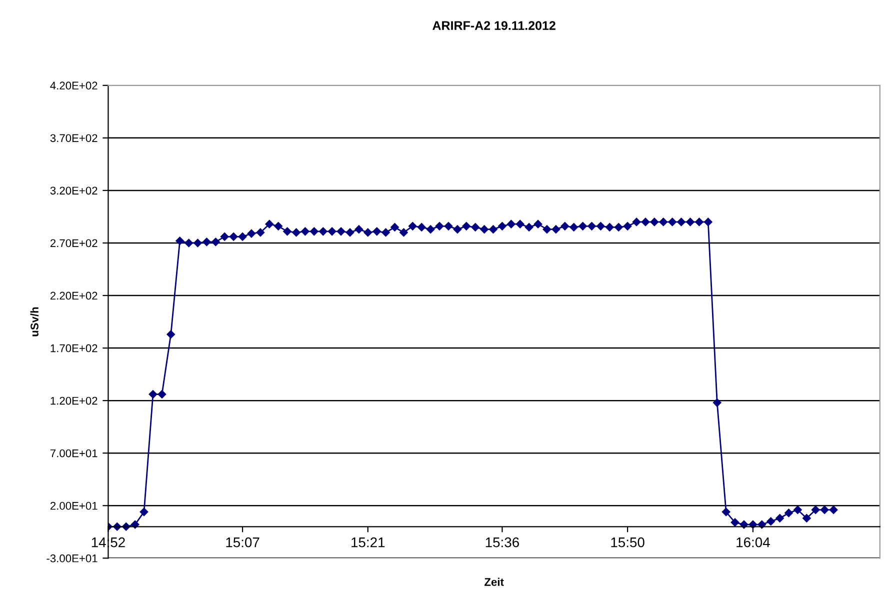 This screenshot has height=610, width=887. I want to click on y-tick-label: 4.20E+02, so click(74, 86).